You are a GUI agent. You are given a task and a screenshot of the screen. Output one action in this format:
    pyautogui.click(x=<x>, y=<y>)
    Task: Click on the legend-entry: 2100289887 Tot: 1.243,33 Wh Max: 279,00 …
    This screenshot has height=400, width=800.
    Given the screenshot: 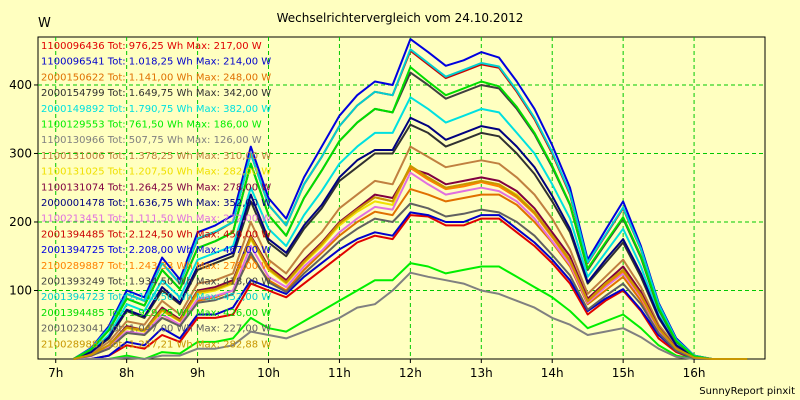 What is the action you would take?
    pyautogui.click(x=156, y=266)
    